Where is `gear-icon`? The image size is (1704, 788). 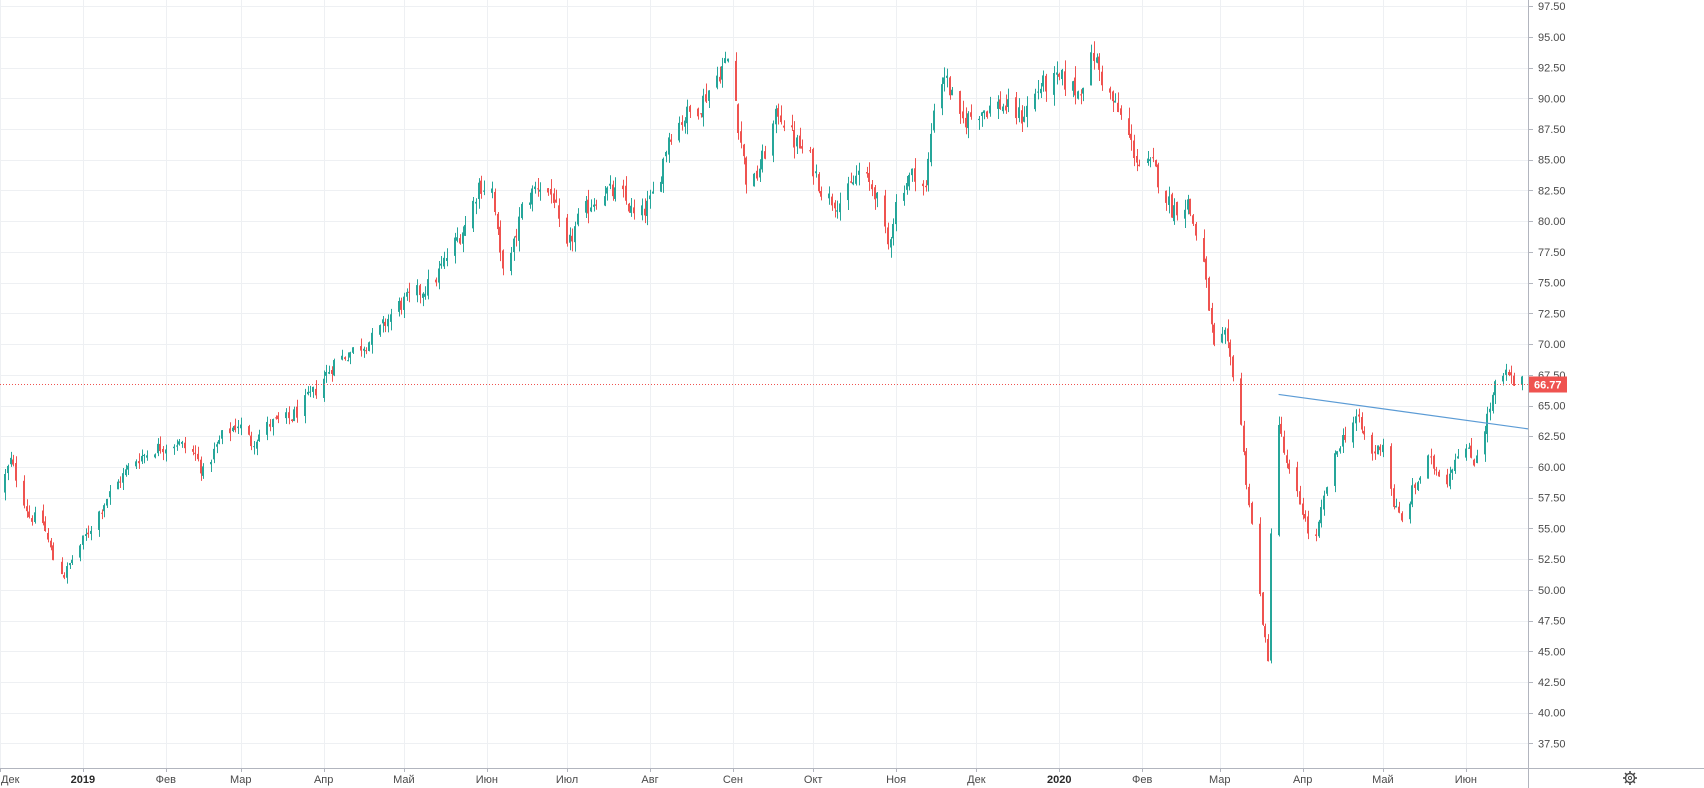
gear-icon is located at coordinates (1630, 778).